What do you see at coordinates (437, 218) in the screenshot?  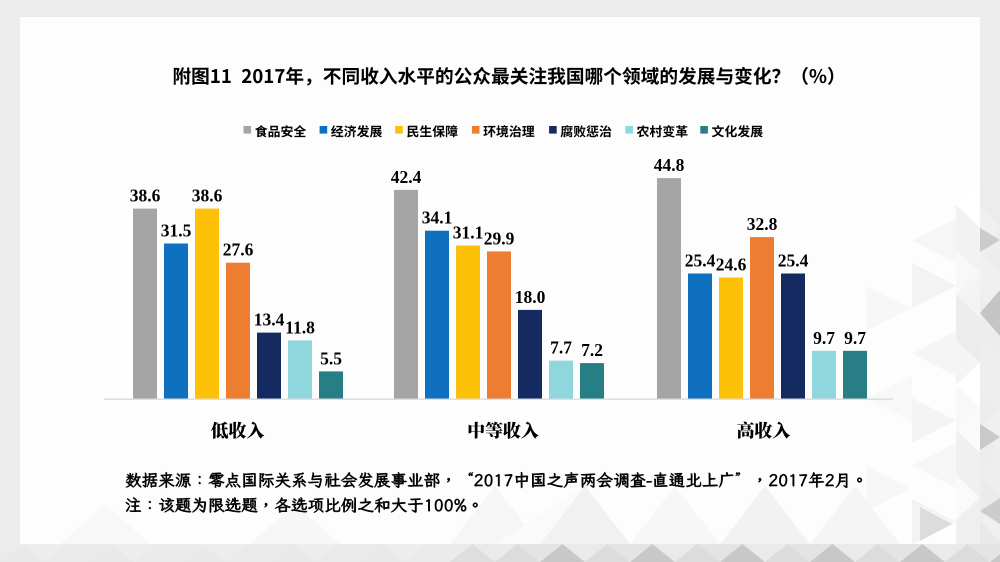 I see `svg-text: 34.1` at bounding box center [437, 218].